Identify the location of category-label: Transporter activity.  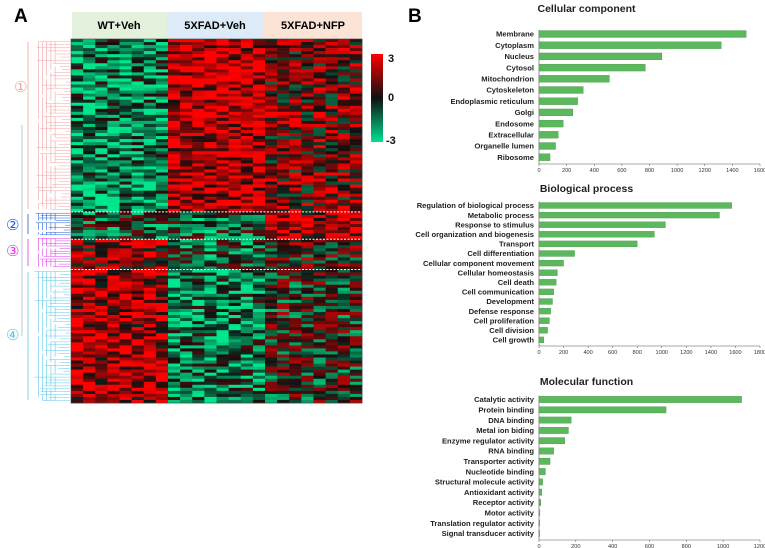
(499, 461).